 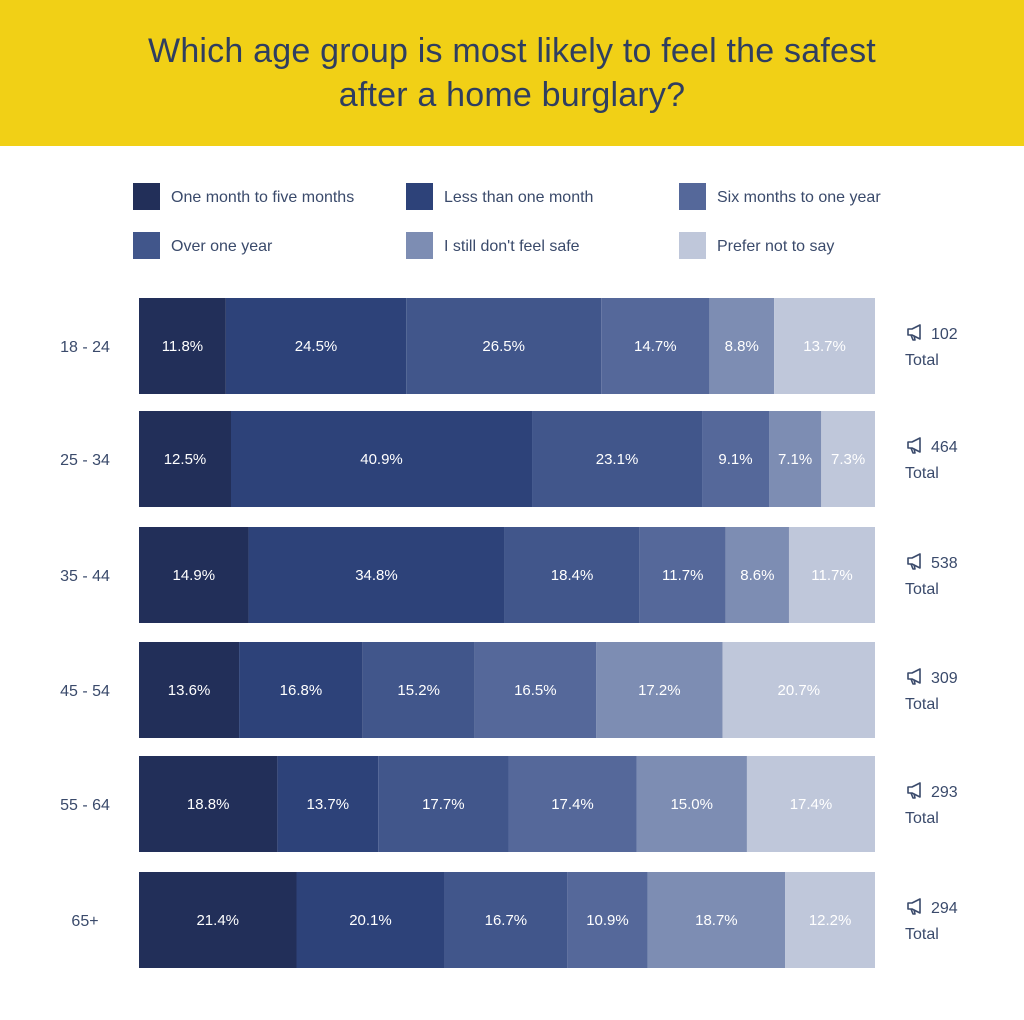 I want to click on data-label: 23.1%, so click(x=617, y=459).